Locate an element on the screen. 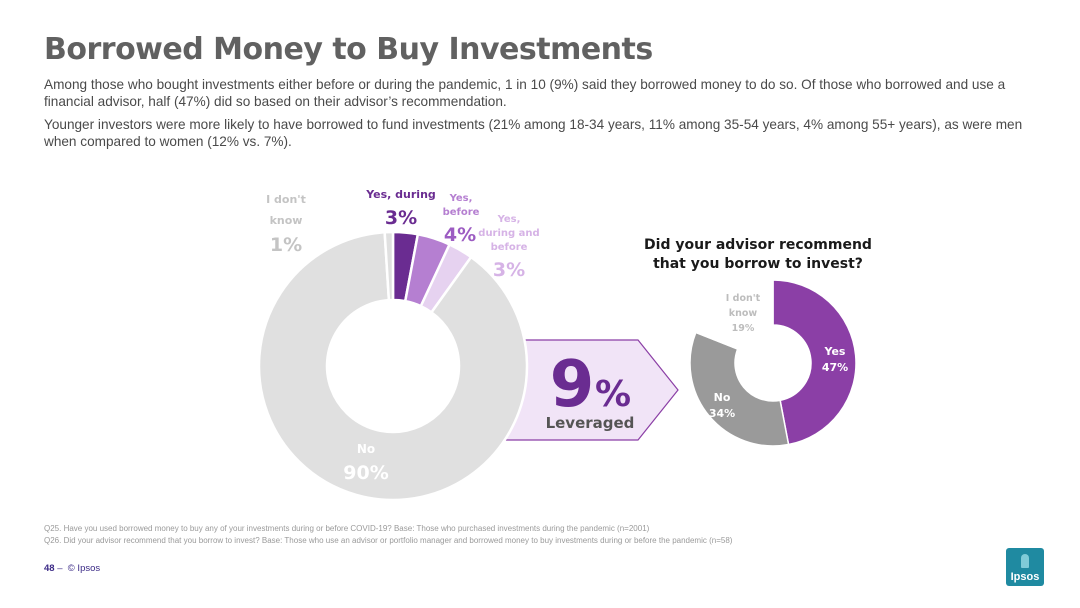  logo-figure-icon is located at coordinates (1025, 561).